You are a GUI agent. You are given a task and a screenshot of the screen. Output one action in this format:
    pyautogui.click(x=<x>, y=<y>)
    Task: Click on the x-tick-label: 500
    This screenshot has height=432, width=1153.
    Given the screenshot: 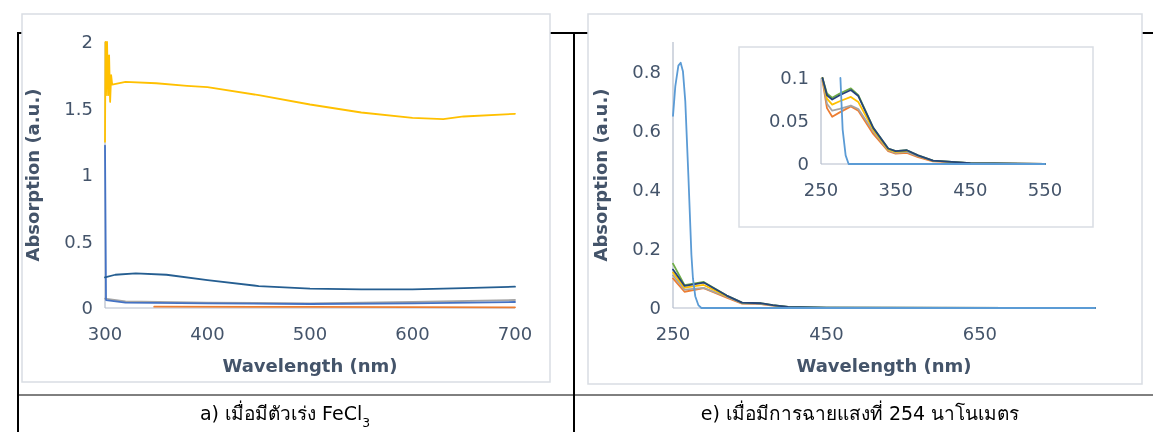 What is the action you would take?
    pyautogui.click(x=310, y=333)
    